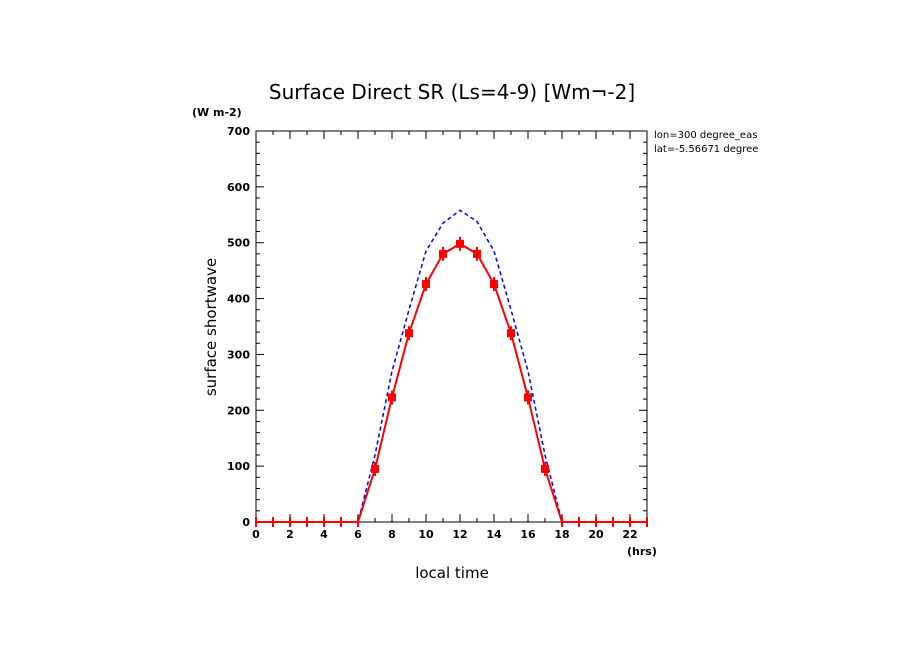 This screenshot has height=654, width=904. Describe the element at coordinates (452, 573) in the screenshot. I see `x-axis-label: local time` at that location.